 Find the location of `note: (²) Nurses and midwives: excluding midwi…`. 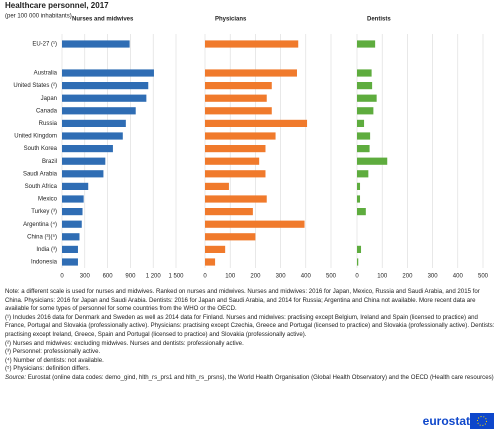

note: (²) Nurses and midwives: excluding midwi… is located at coordinates (124, 343).